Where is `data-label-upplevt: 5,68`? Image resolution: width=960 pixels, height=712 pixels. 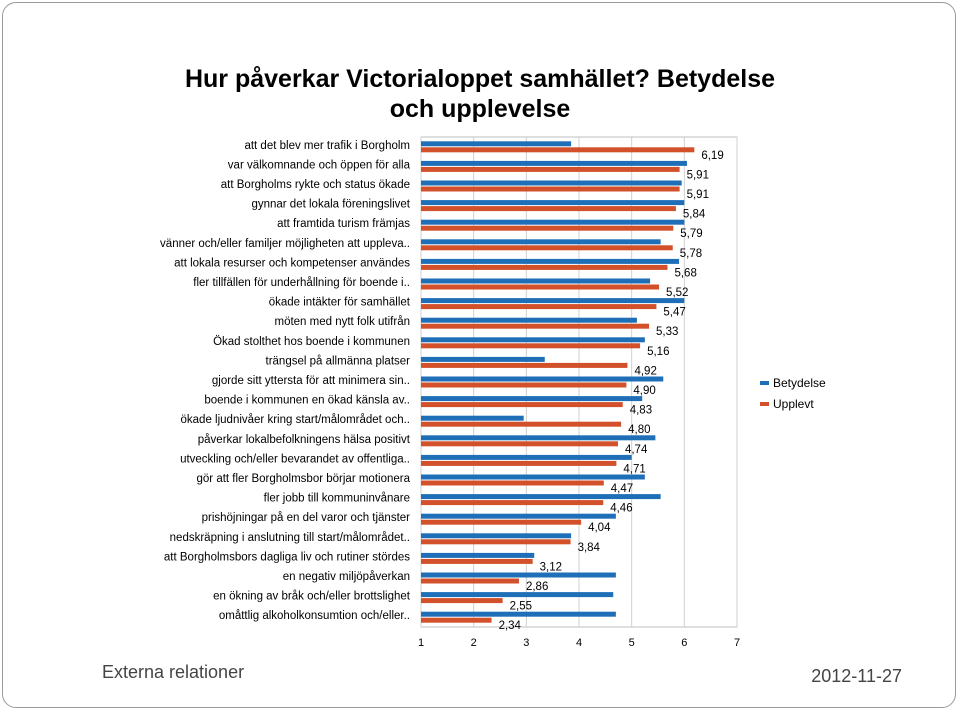
data-label-upplevt: 5,68 is located at coordinates (685, 273).